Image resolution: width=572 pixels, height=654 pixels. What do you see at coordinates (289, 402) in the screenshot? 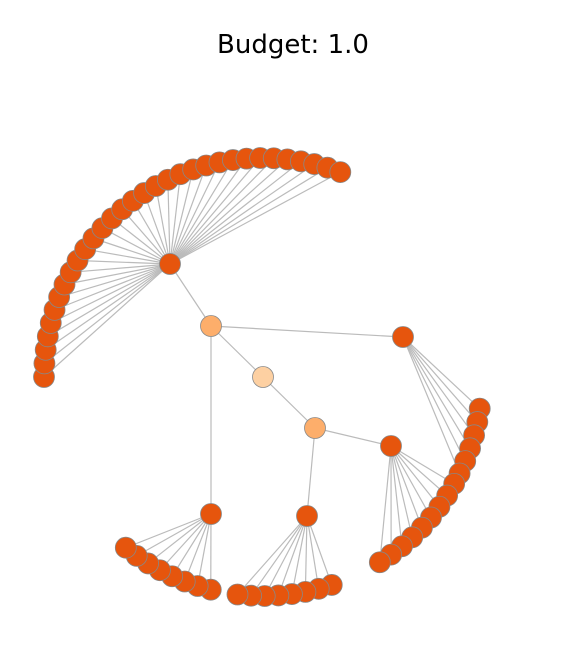
I see `edge-r-b` at bounding box center [289, 402].